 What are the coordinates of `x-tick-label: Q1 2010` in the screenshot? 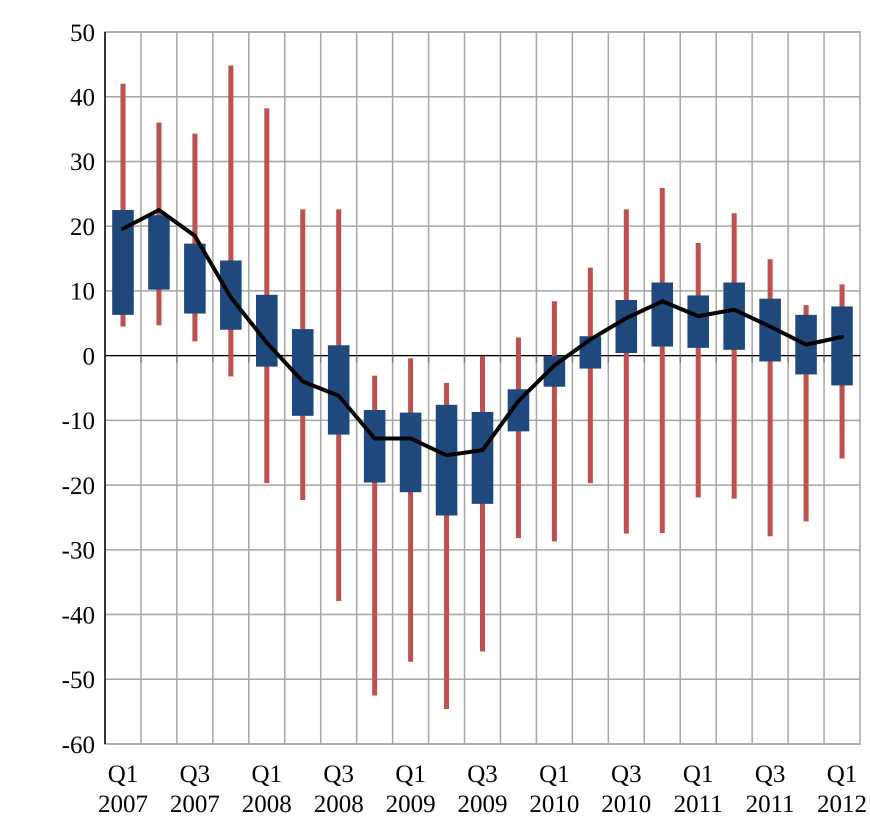 It's located at (554, 789).